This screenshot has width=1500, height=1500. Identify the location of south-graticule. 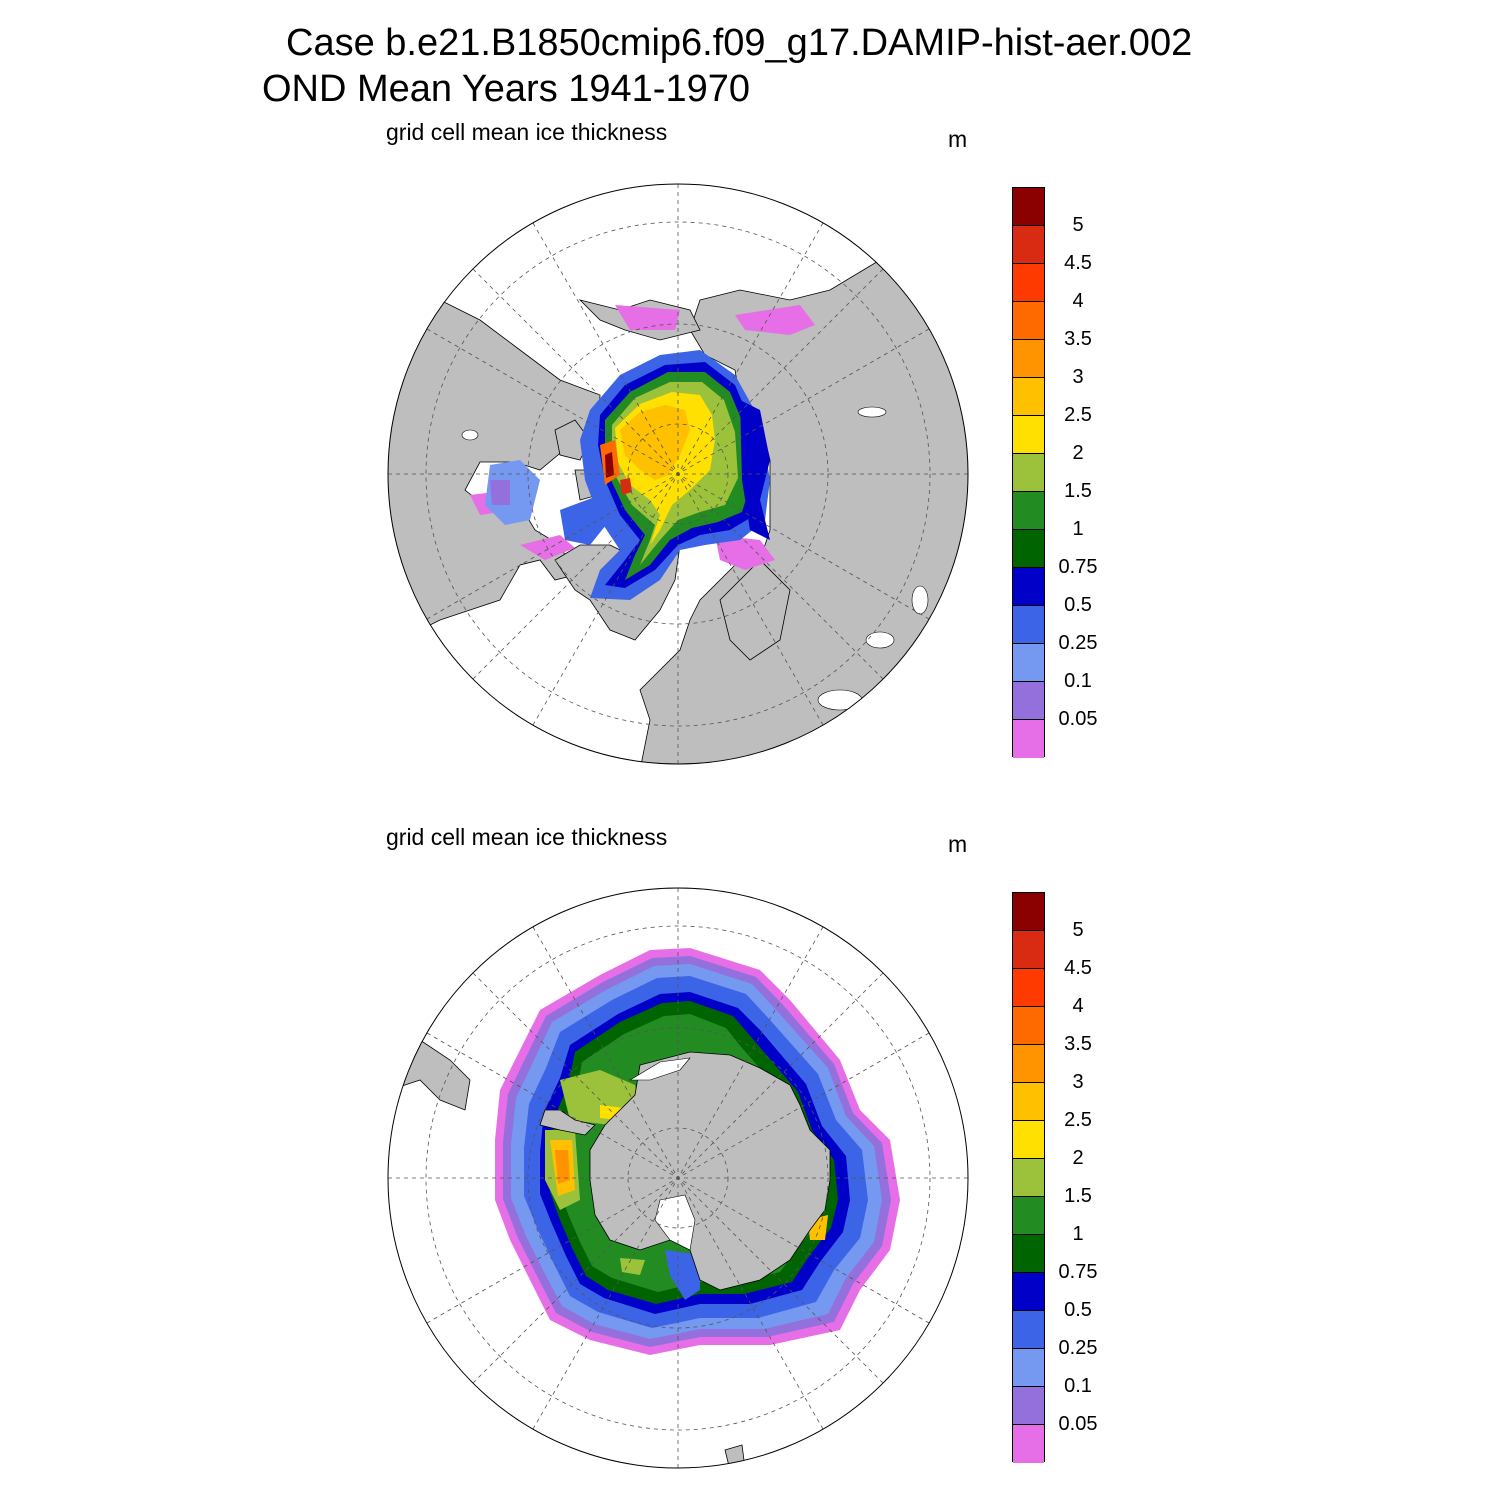
(678, 1178).